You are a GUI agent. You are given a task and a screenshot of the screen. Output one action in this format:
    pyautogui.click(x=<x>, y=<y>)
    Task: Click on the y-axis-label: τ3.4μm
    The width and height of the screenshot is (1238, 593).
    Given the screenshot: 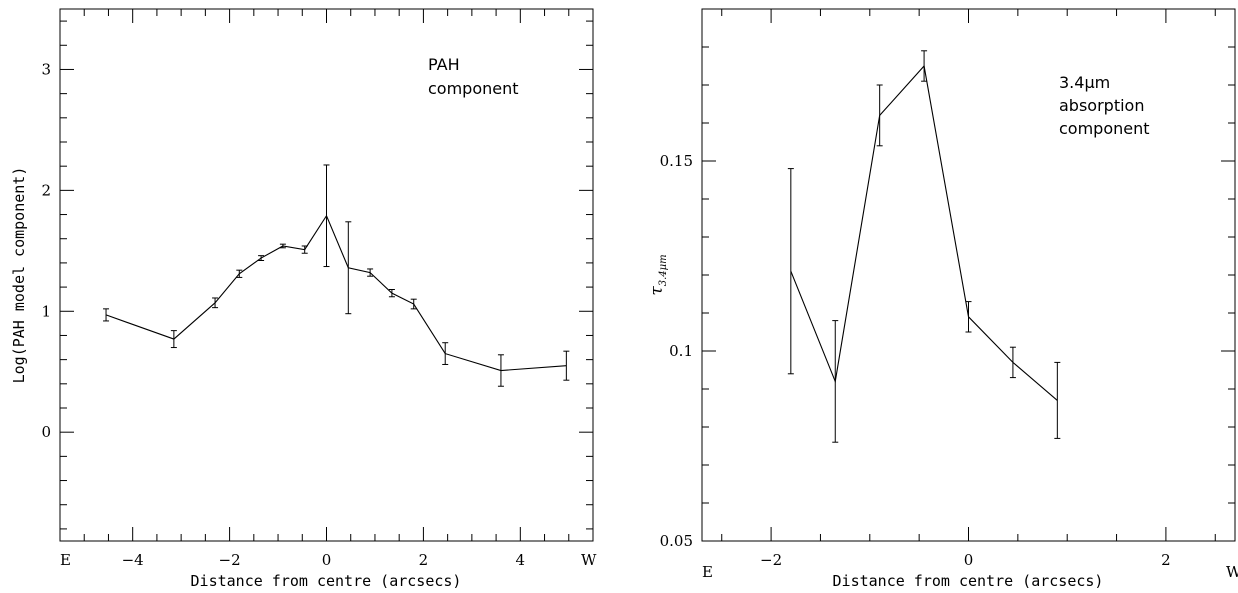 What is the action you would take?
    pyautogui.click(x=658, y=274)
    